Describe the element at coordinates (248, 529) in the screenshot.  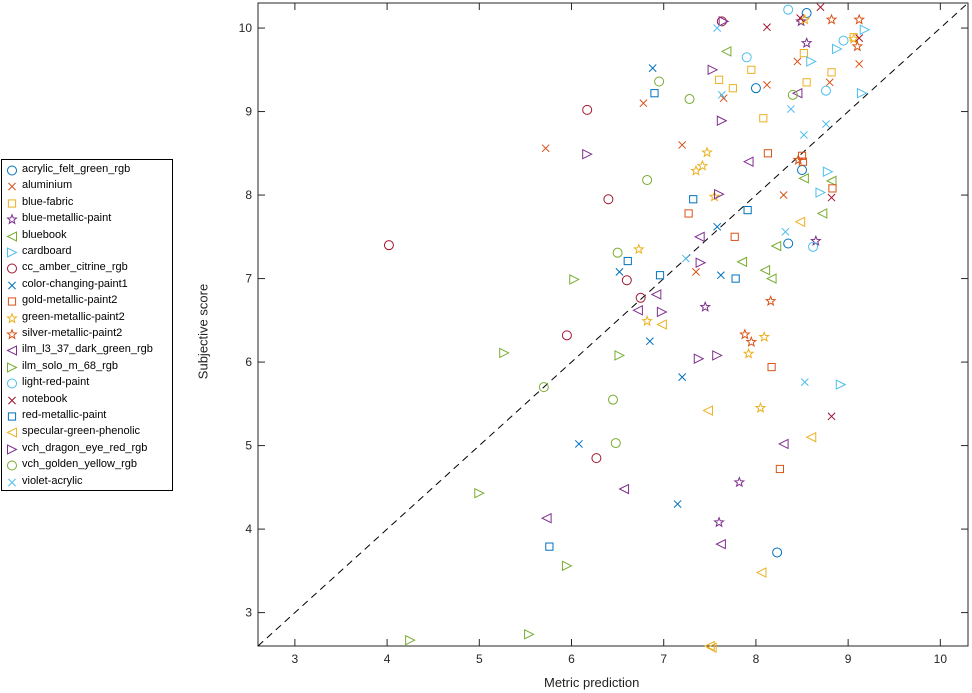
I see `y-tick-label: 4` at that location.